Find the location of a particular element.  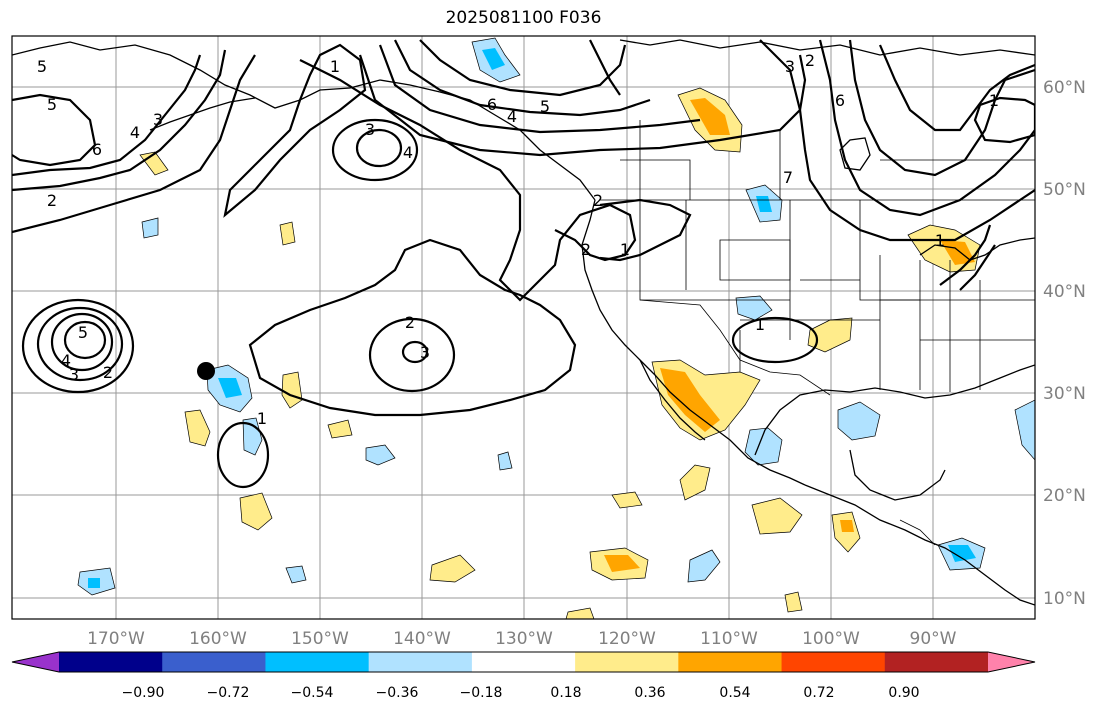

lon-label: 120°W is located at coordinates (627, 639).